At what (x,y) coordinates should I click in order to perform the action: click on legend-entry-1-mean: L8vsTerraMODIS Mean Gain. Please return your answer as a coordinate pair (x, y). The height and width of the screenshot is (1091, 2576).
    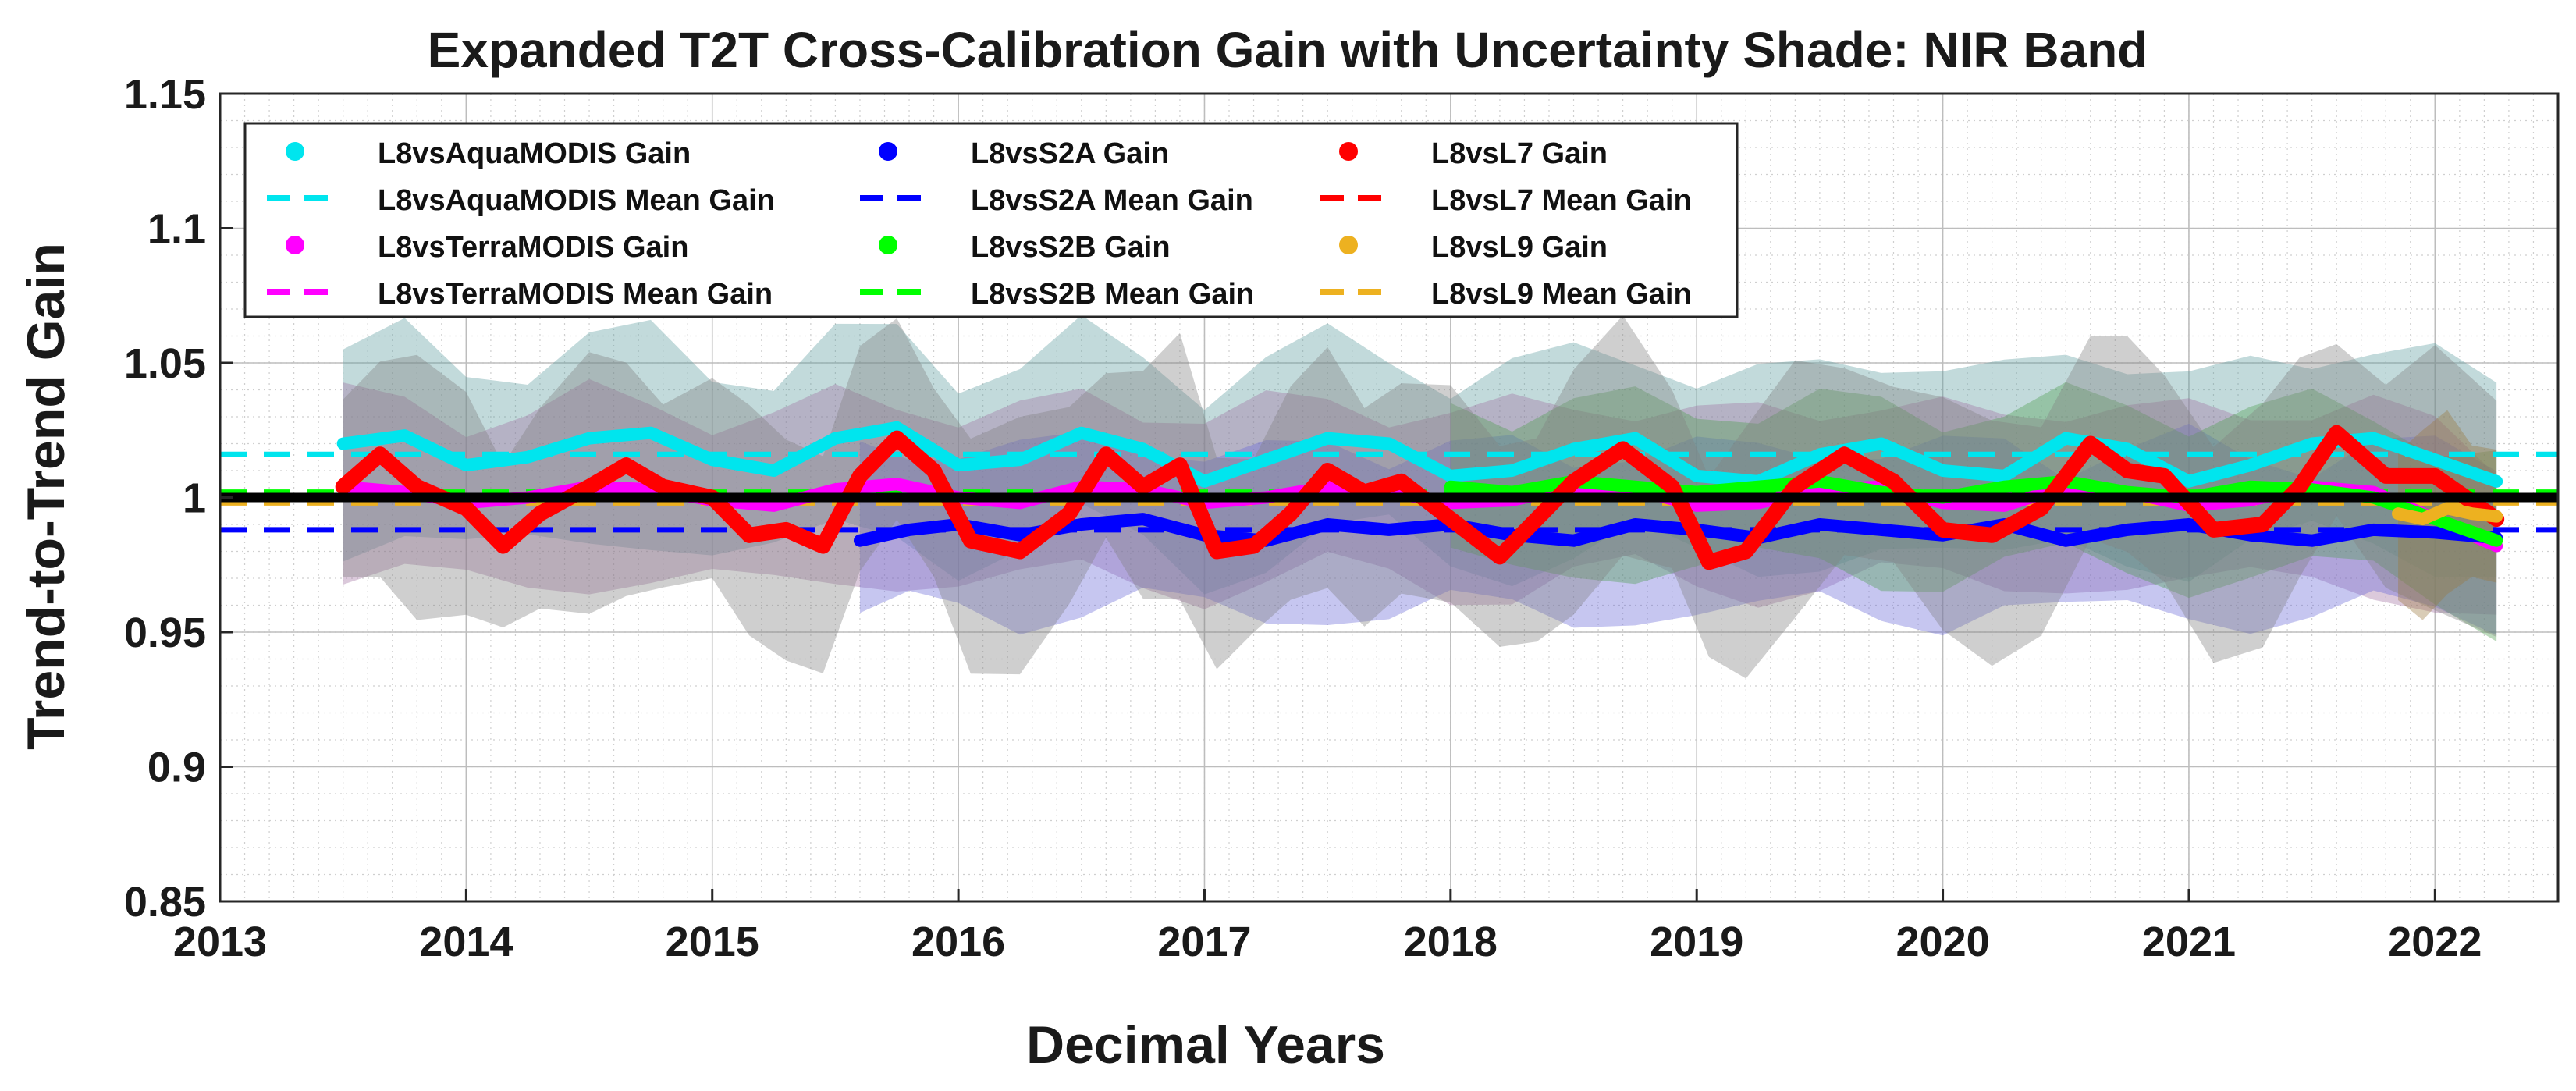
    Looking at the image, I should click on (576, 295).